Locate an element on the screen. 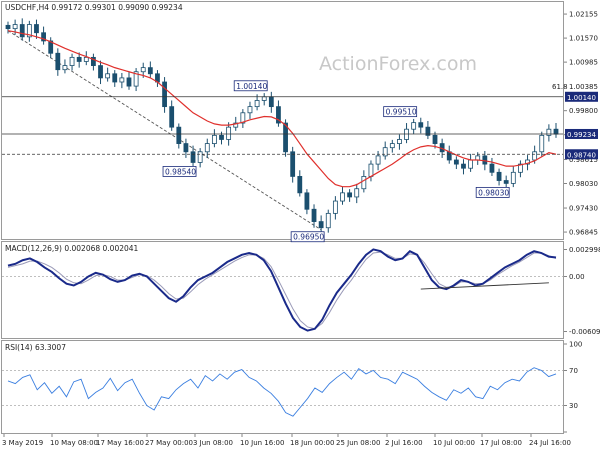  watermark: ActionForex.com is located at coordinates (398, 64).